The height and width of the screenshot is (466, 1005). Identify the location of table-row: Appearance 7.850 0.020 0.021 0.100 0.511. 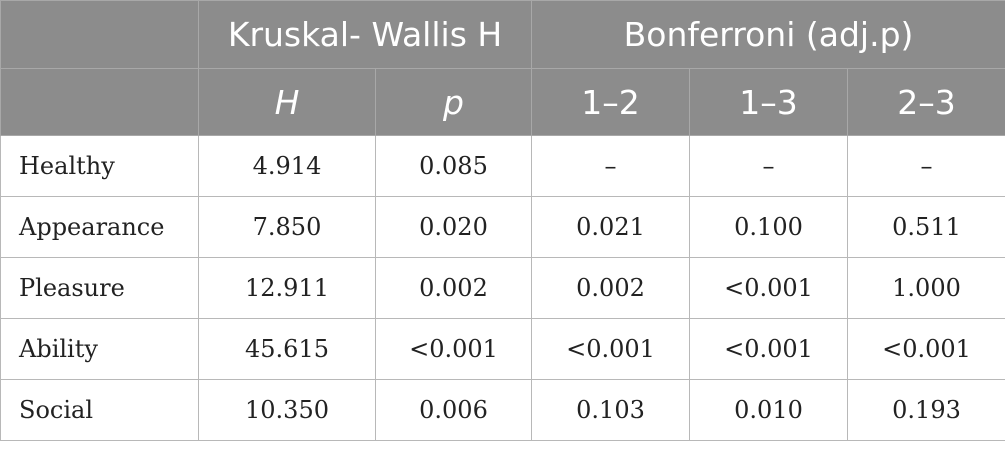
(502, 227).